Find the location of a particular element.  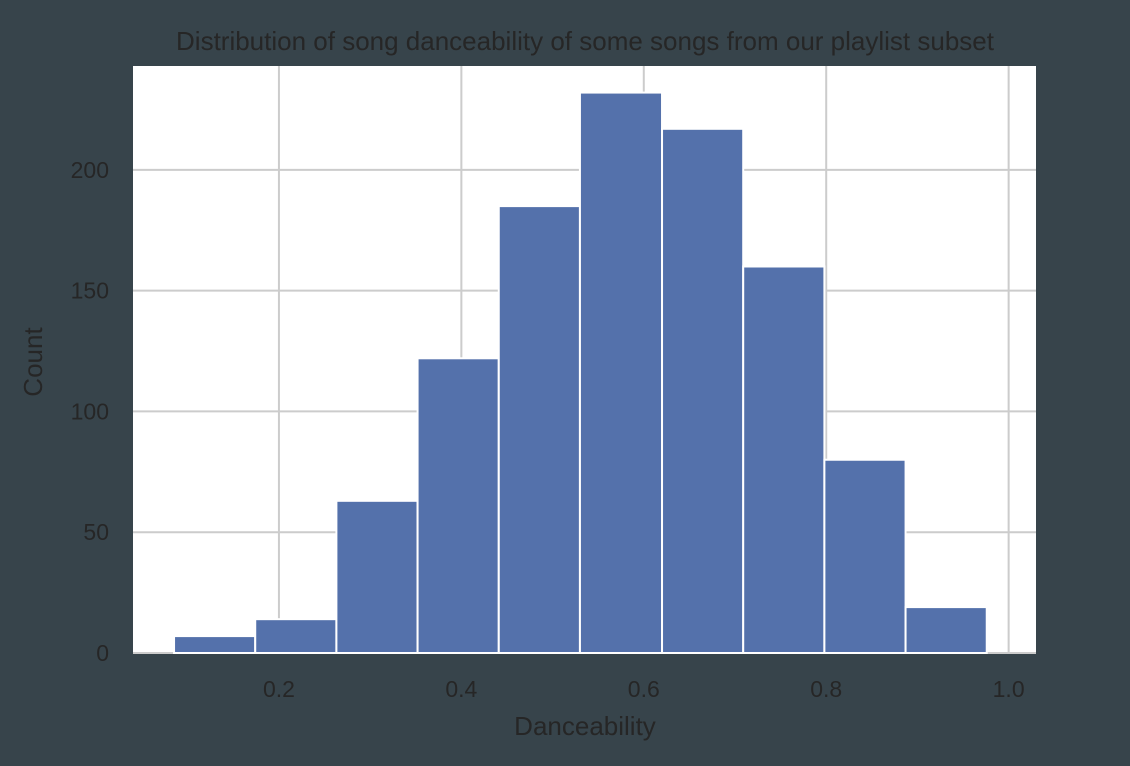

x-axis-label: Danceability is located at coordinates (585, 726).